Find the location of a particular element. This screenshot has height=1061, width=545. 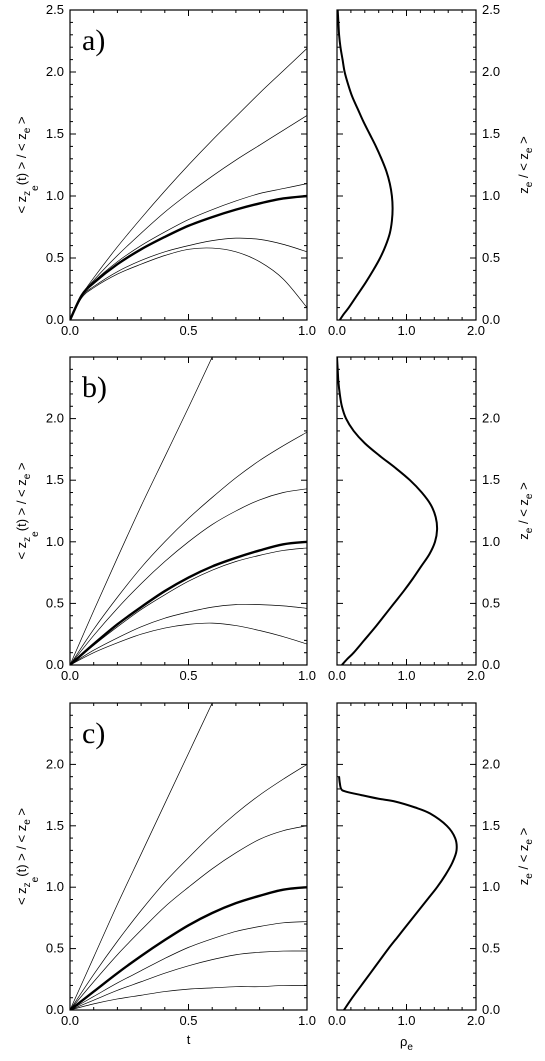

y-axis-label-1: < zze(t) > / < ze > is located at coordinates (27, 510).